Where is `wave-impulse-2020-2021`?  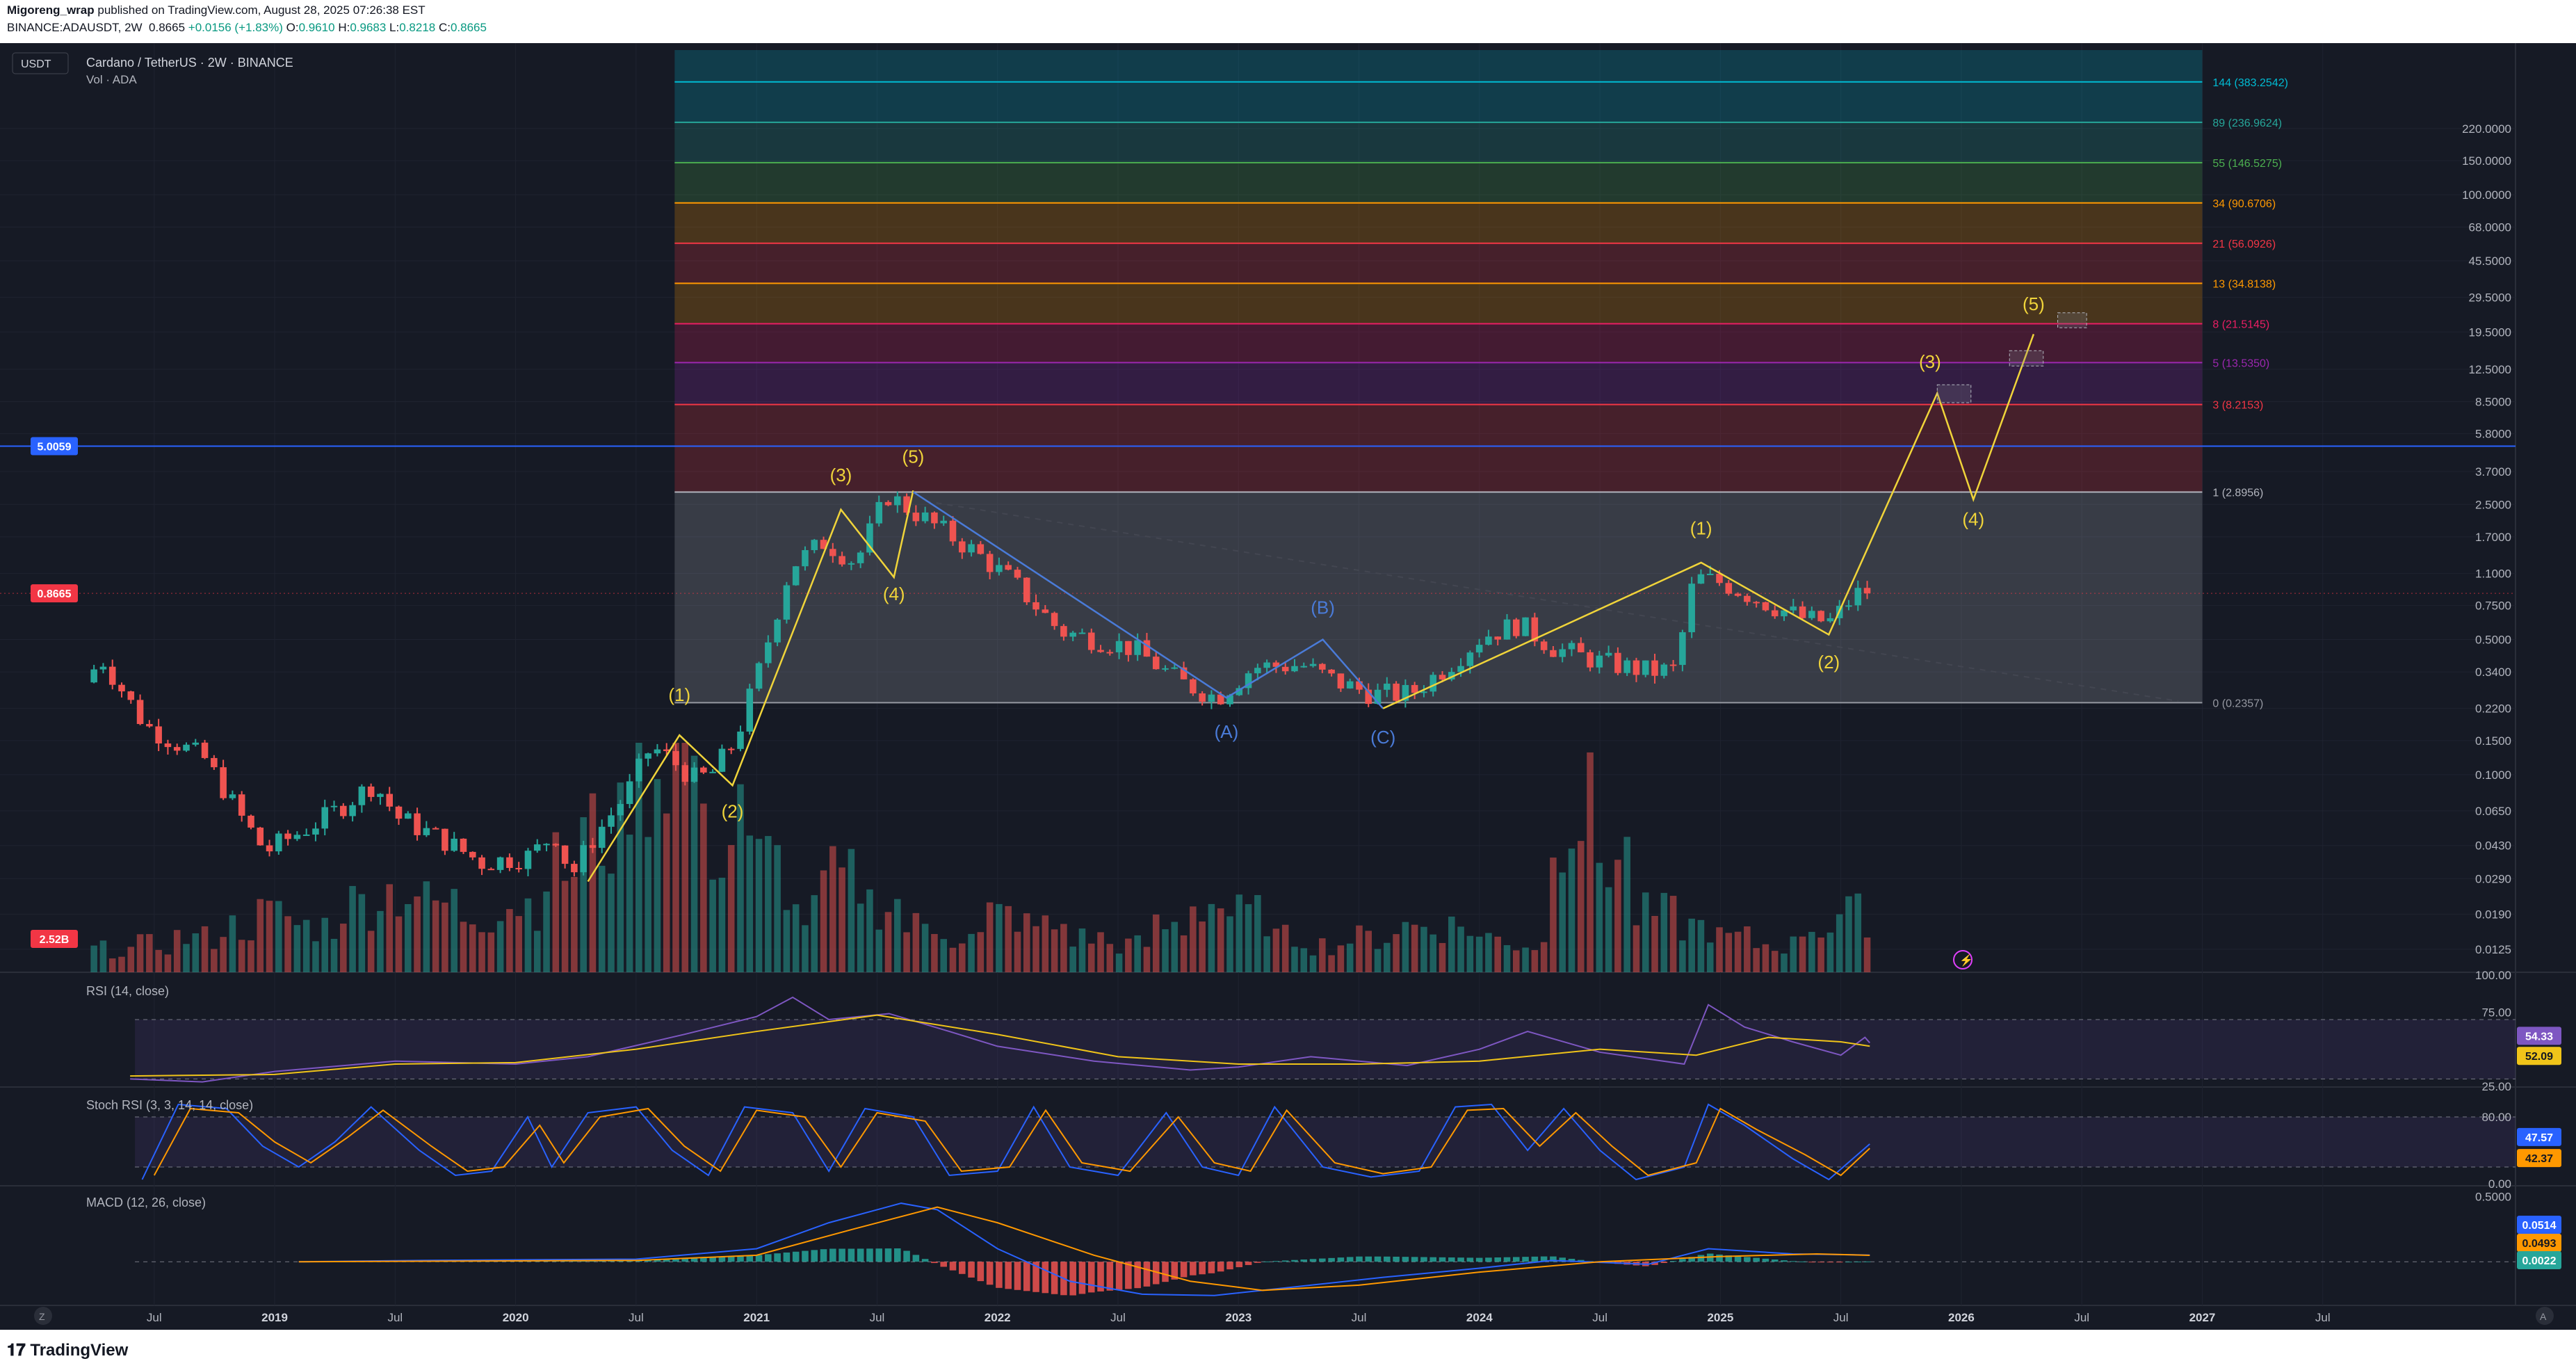 wave-impulse-2020-2021 is located at coordinates (750, 686).